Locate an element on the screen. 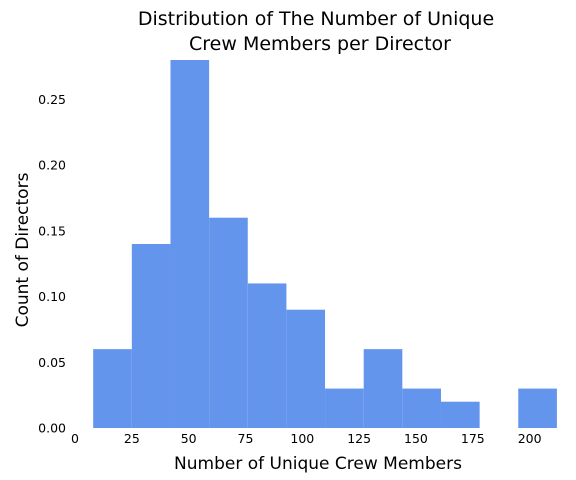 This screenshot has width=576, height=480. x-axis-ticks: 0 25 50 75 100 125 150 175 200 is located at coordinates (306, 438).